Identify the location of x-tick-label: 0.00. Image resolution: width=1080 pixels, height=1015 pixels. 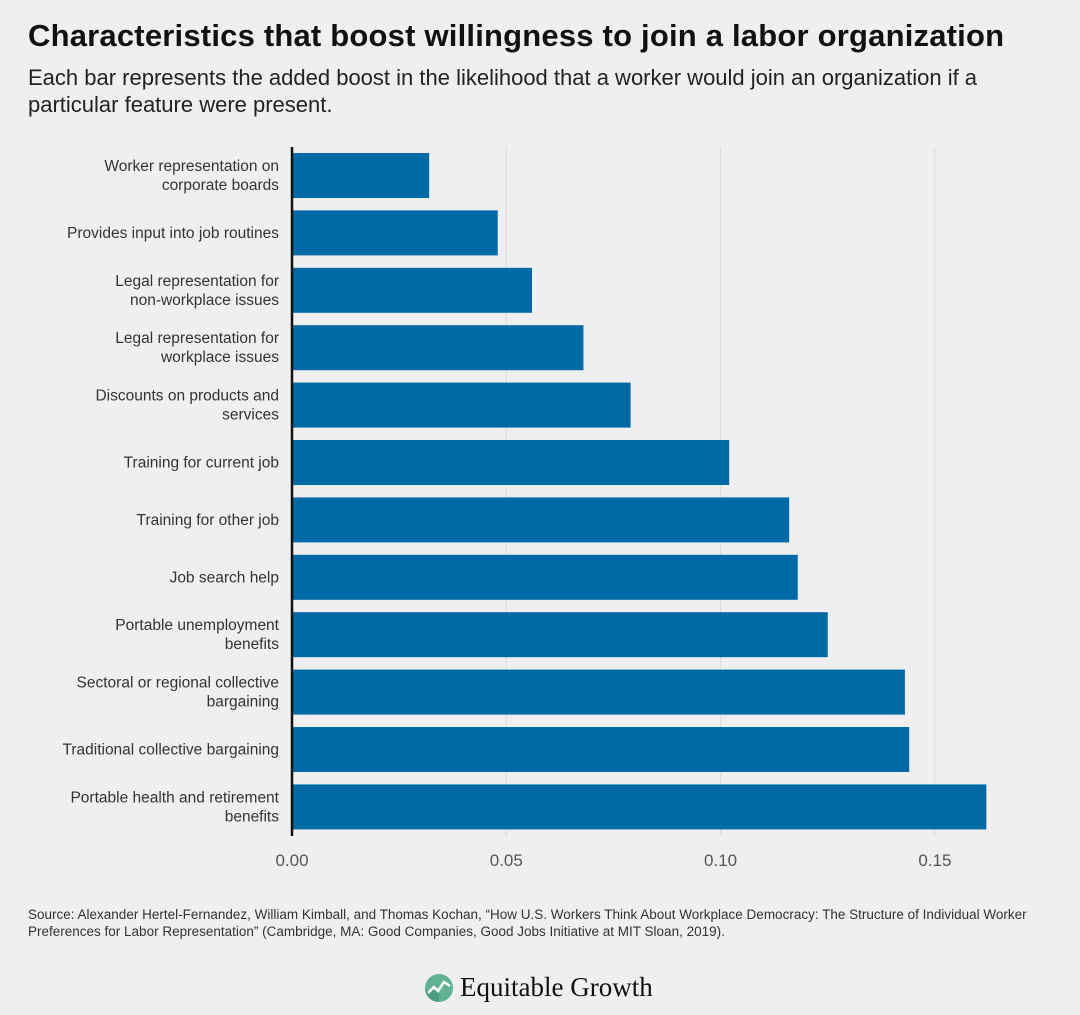
(291, 860).